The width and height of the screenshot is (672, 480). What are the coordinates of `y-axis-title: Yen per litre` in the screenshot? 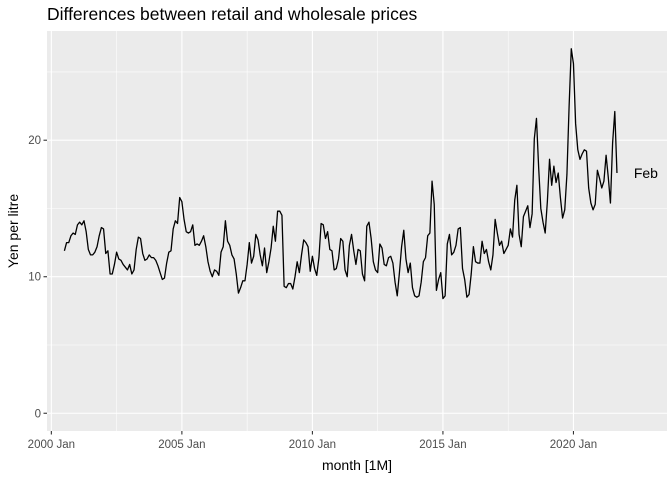 It's located at (13, 231).